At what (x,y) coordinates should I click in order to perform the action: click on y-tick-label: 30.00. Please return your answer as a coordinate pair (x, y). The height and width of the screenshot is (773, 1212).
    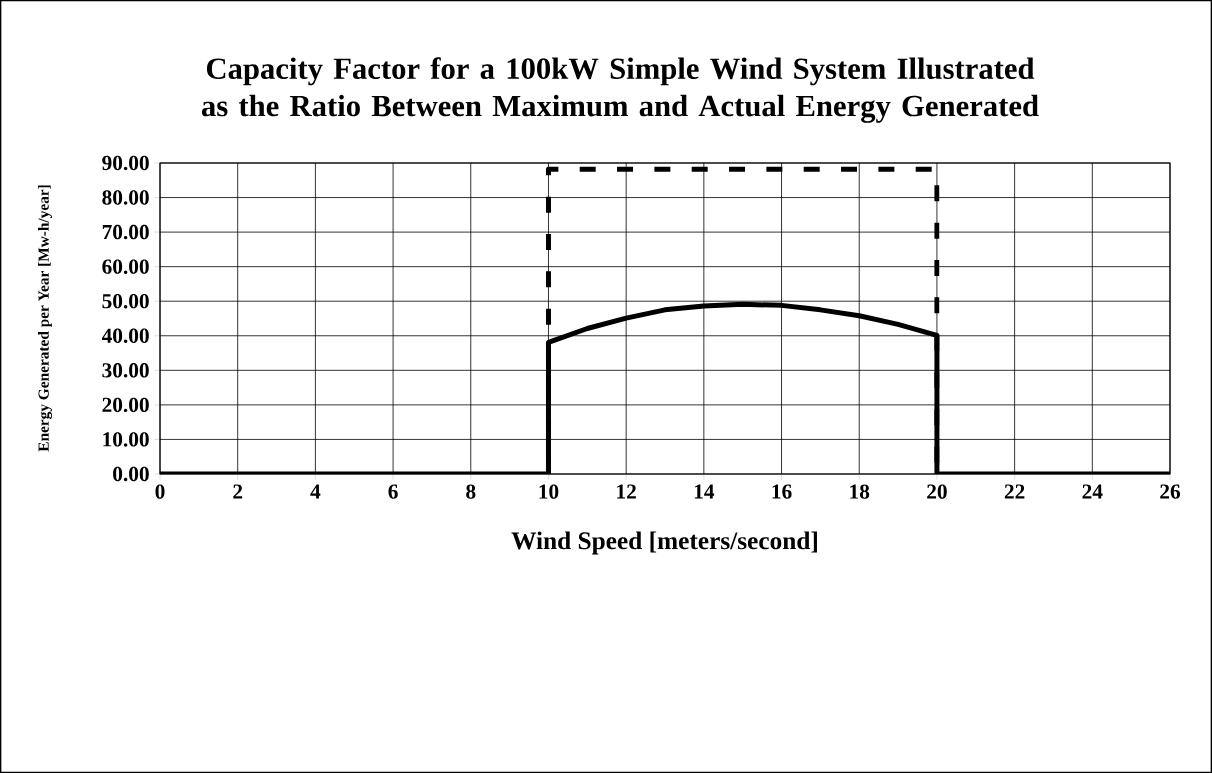
    Looking at the image, I should click on (125, 370).